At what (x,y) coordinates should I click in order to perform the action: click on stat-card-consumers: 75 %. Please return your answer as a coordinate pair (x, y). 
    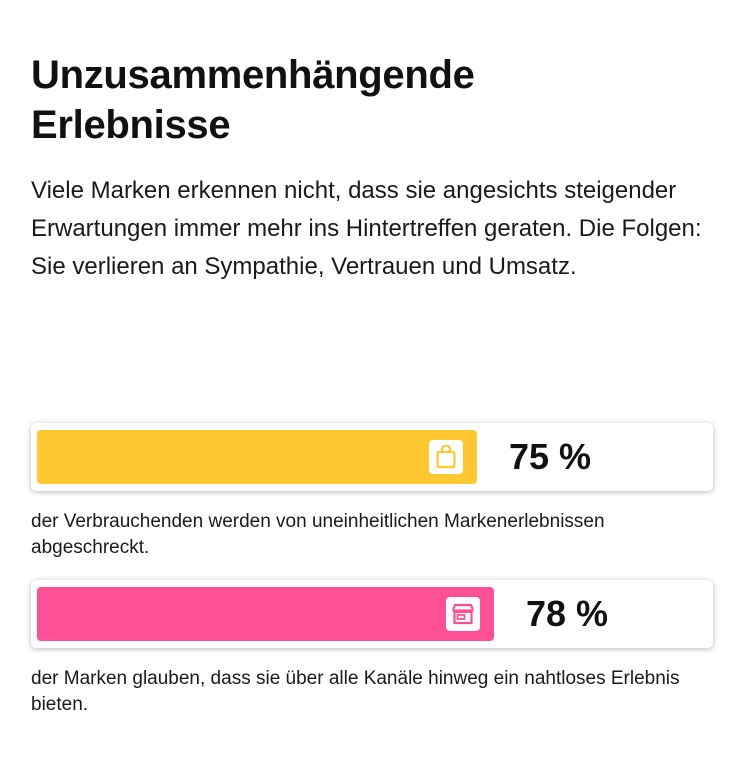
    Looking at the image, I should click on (372, 457).